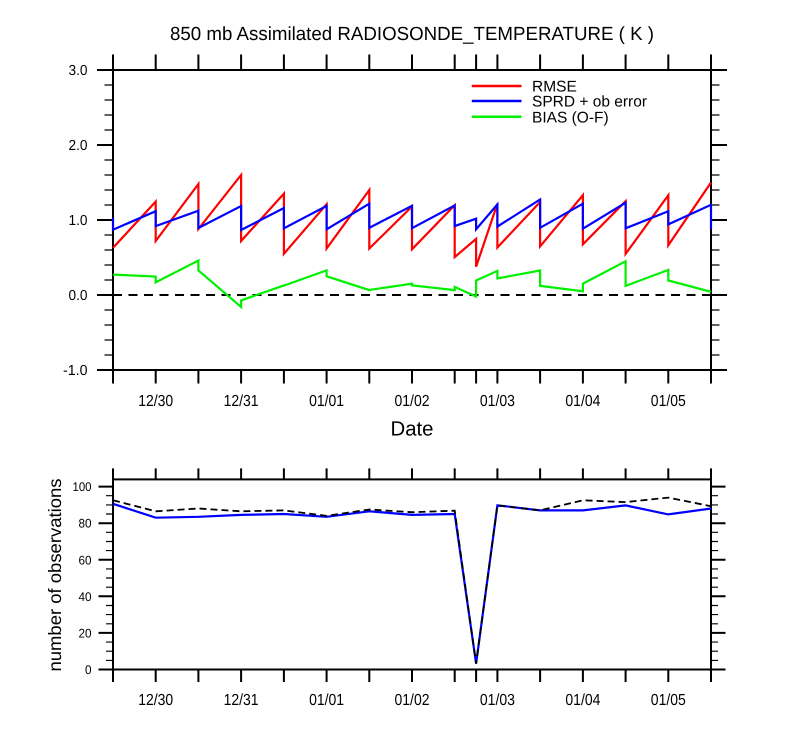 This screenshot has height=750, width=800. I want to click on svg-text: -1.0, so click(75, 371).